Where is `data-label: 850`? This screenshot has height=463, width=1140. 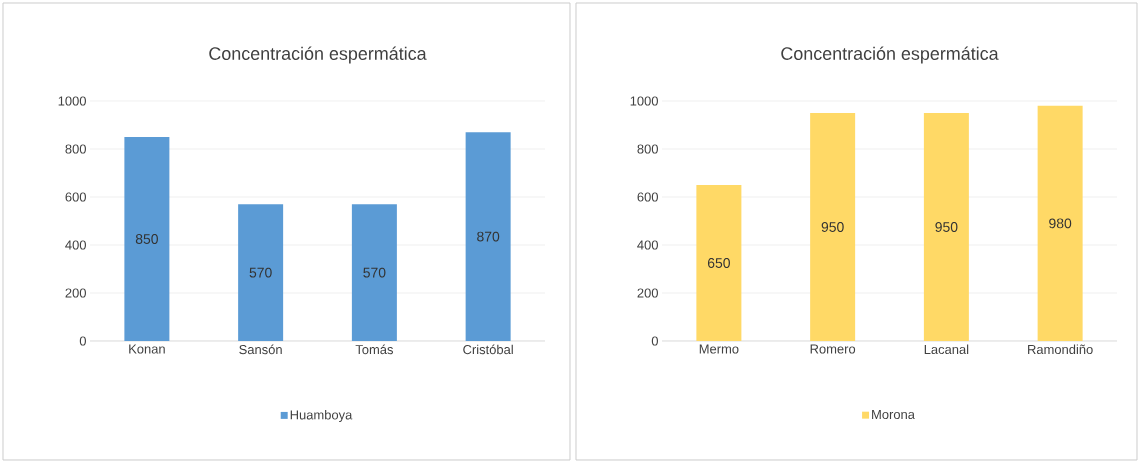 data-label: 850 is located at coordinates (146, 239).